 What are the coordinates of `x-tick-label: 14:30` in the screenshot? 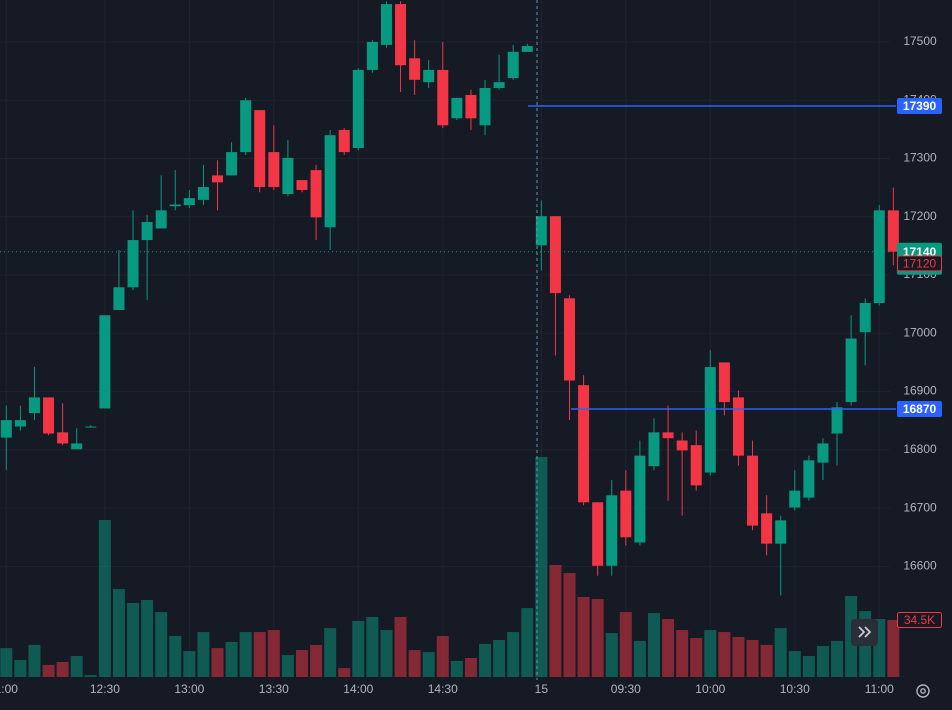 It's located at (443, 689).